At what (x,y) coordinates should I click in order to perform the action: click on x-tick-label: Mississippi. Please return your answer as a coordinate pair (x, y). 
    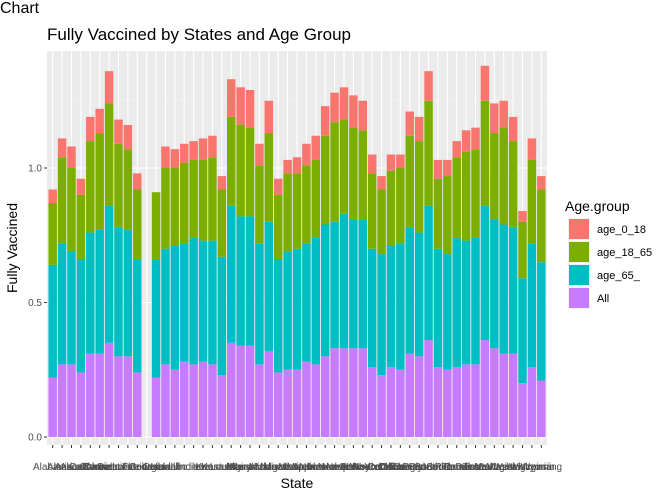
    Looking at the image, I should click on (287, 467).